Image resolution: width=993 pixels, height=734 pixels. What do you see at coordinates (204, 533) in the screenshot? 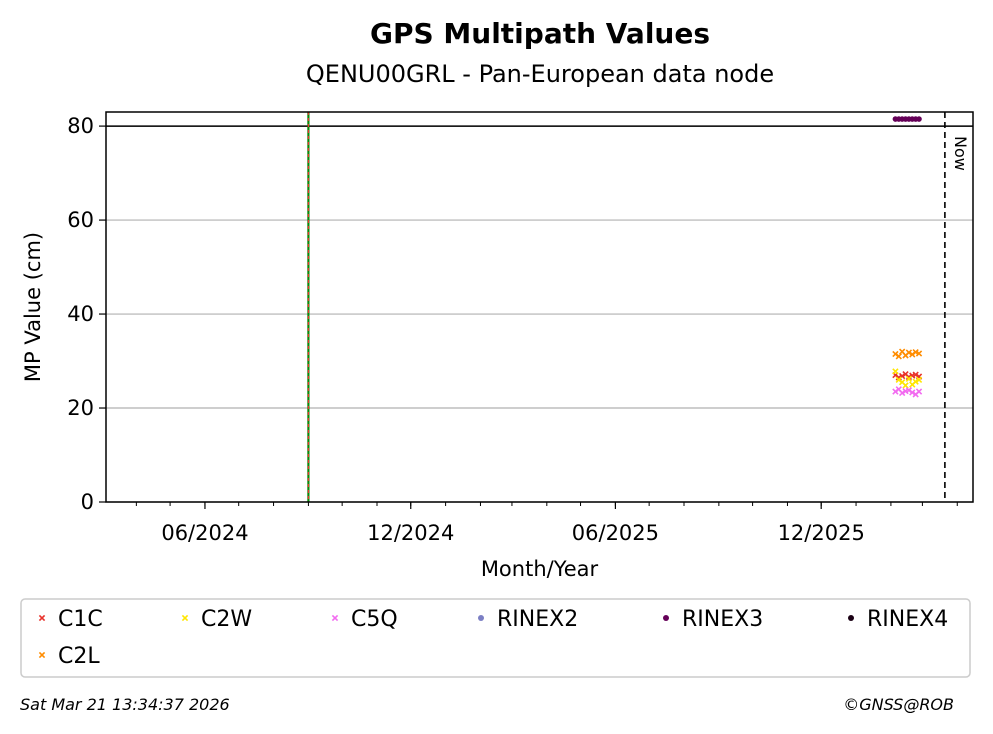
I see `x-tick-label: 06/2024` at bounding box center [204, 533].